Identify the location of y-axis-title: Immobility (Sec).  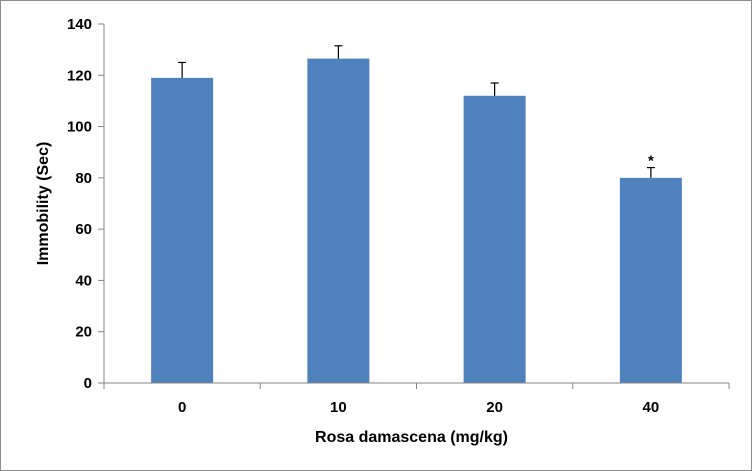
(43, 204).